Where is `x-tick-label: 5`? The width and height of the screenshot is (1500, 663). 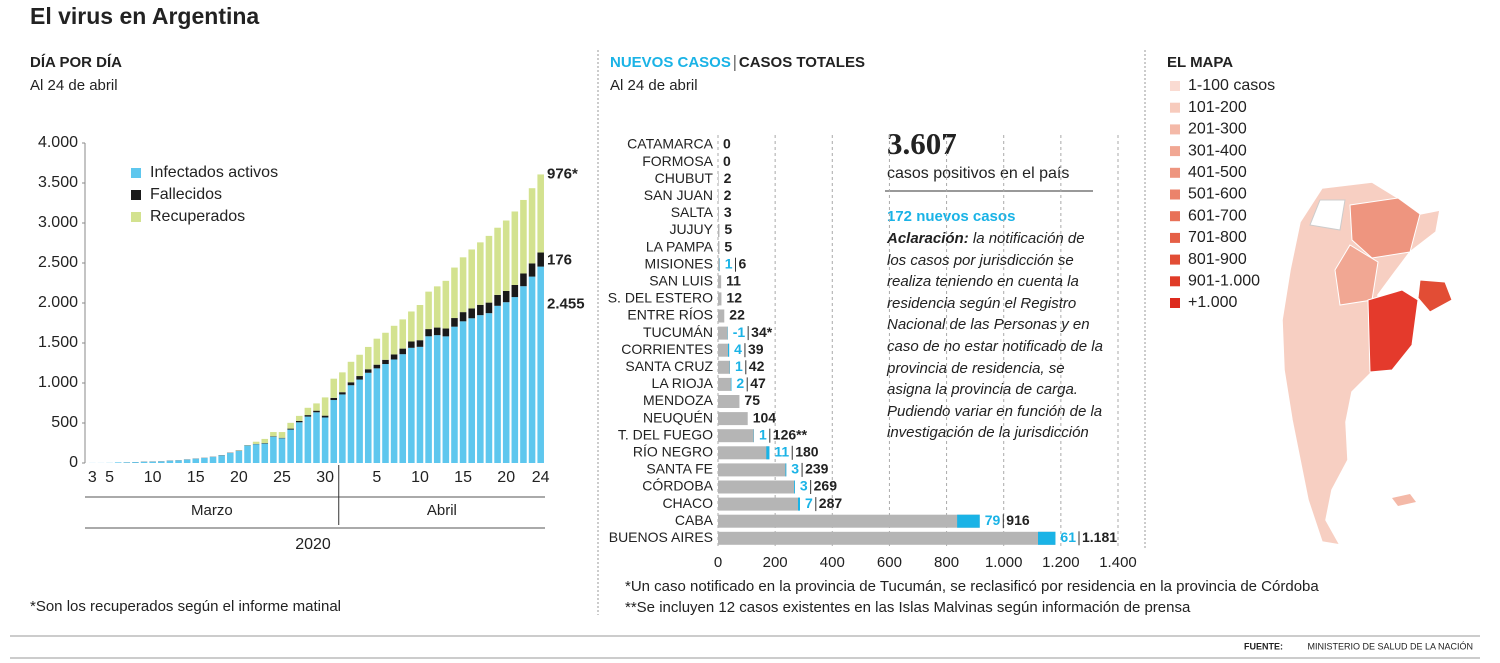
x-tick-label: 5 is located at coordinates (109, 477).